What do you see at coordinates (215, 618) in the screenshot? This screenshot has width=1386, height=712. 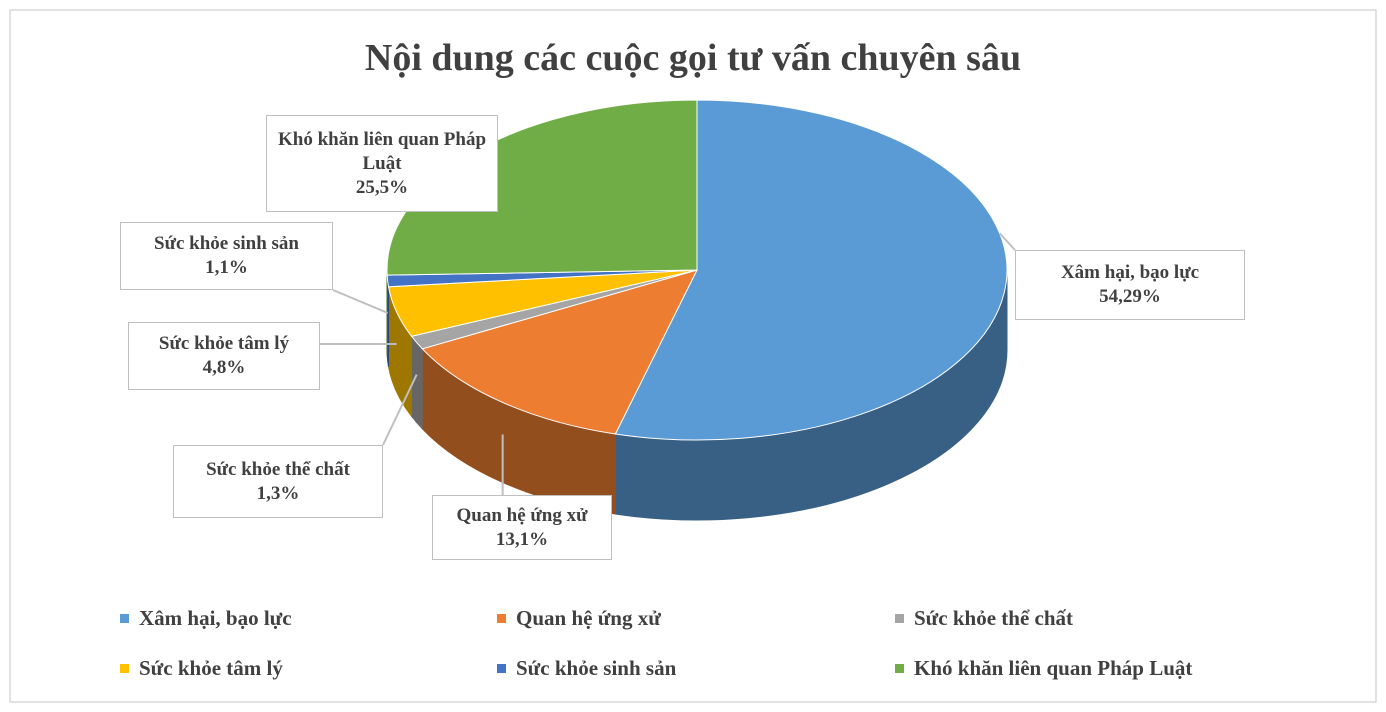 I see `legend-label: Xâm hại, bạo lực` at bounding box center [215, 618].